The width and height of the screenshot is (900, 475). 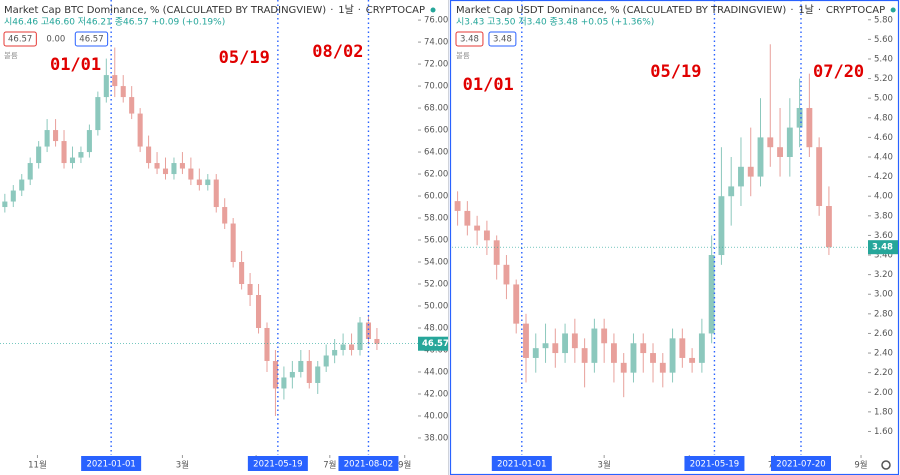 What do you see at coordinates (436, 109) in the screenshot?
I see `y-tick-label: 68.00` at bounding box center [436, 109].